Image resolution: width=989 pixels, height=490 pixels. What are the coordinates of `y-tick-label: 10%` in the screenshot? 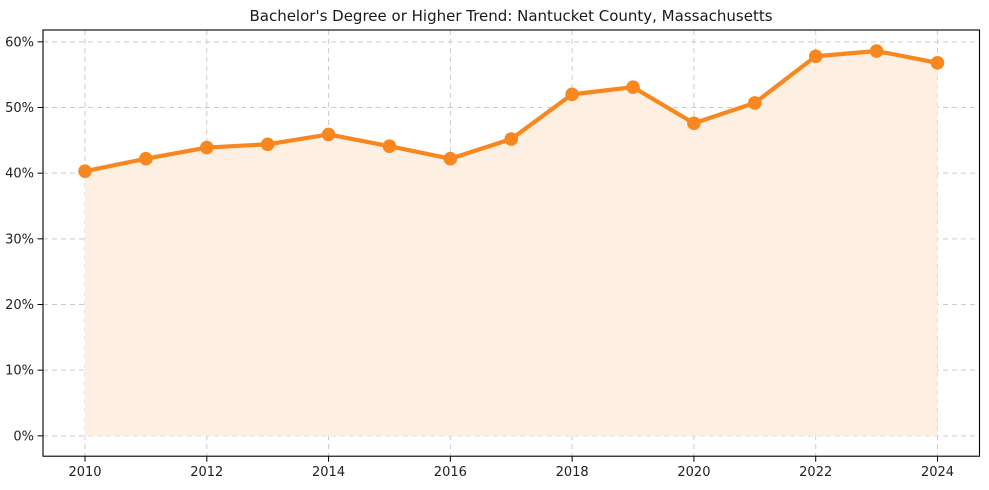 It's located at (19, 371).